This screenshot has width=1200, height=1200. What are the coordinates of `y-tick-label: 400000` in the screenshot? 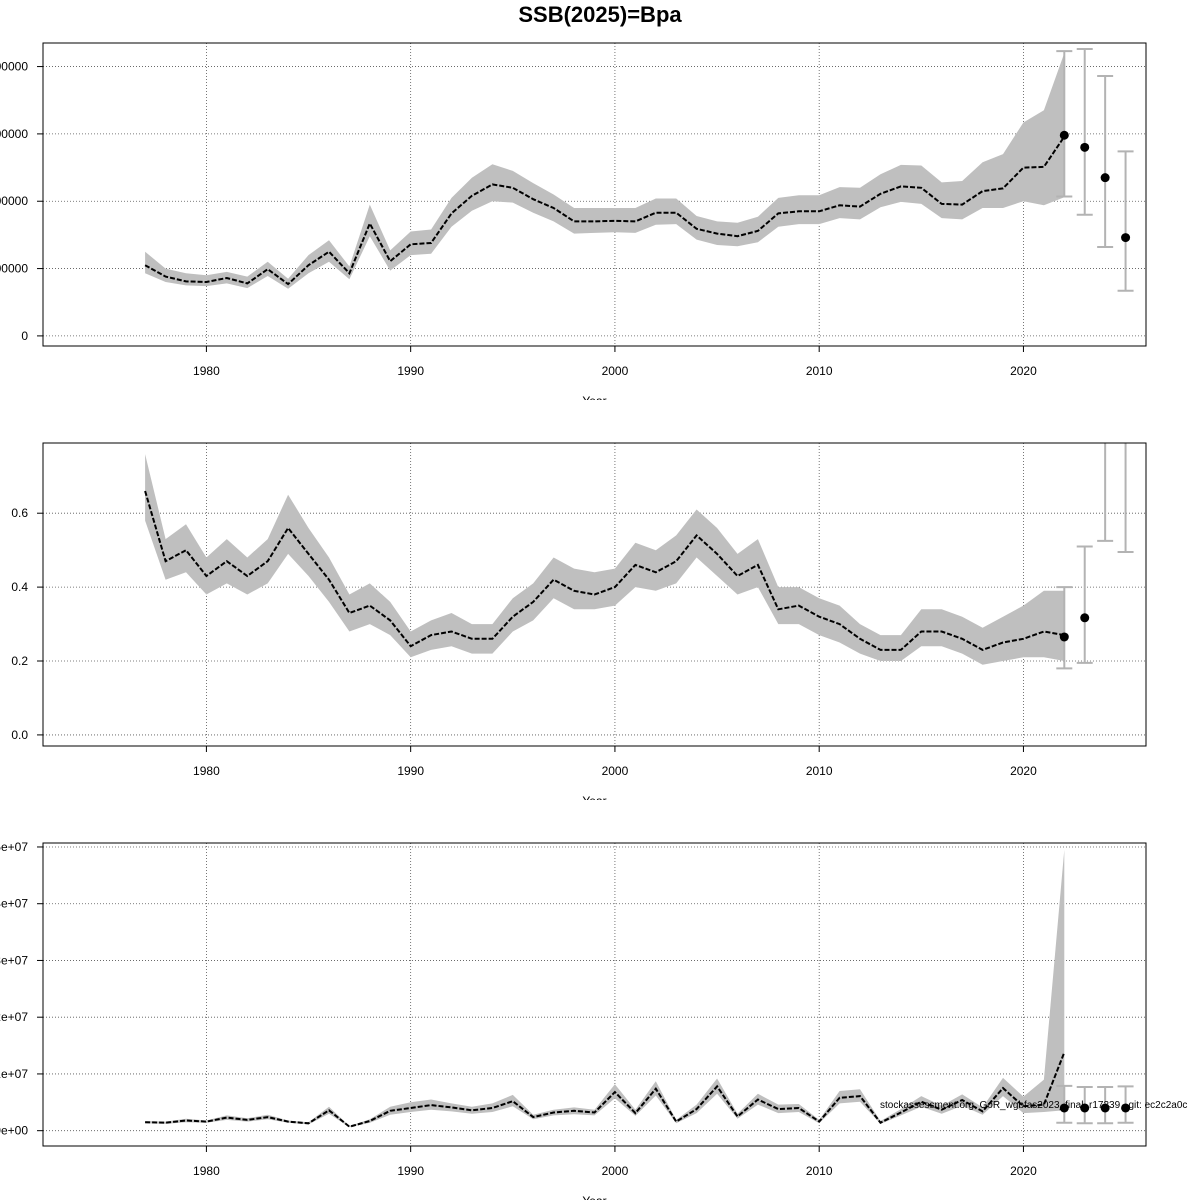 It's located at (14, 67).